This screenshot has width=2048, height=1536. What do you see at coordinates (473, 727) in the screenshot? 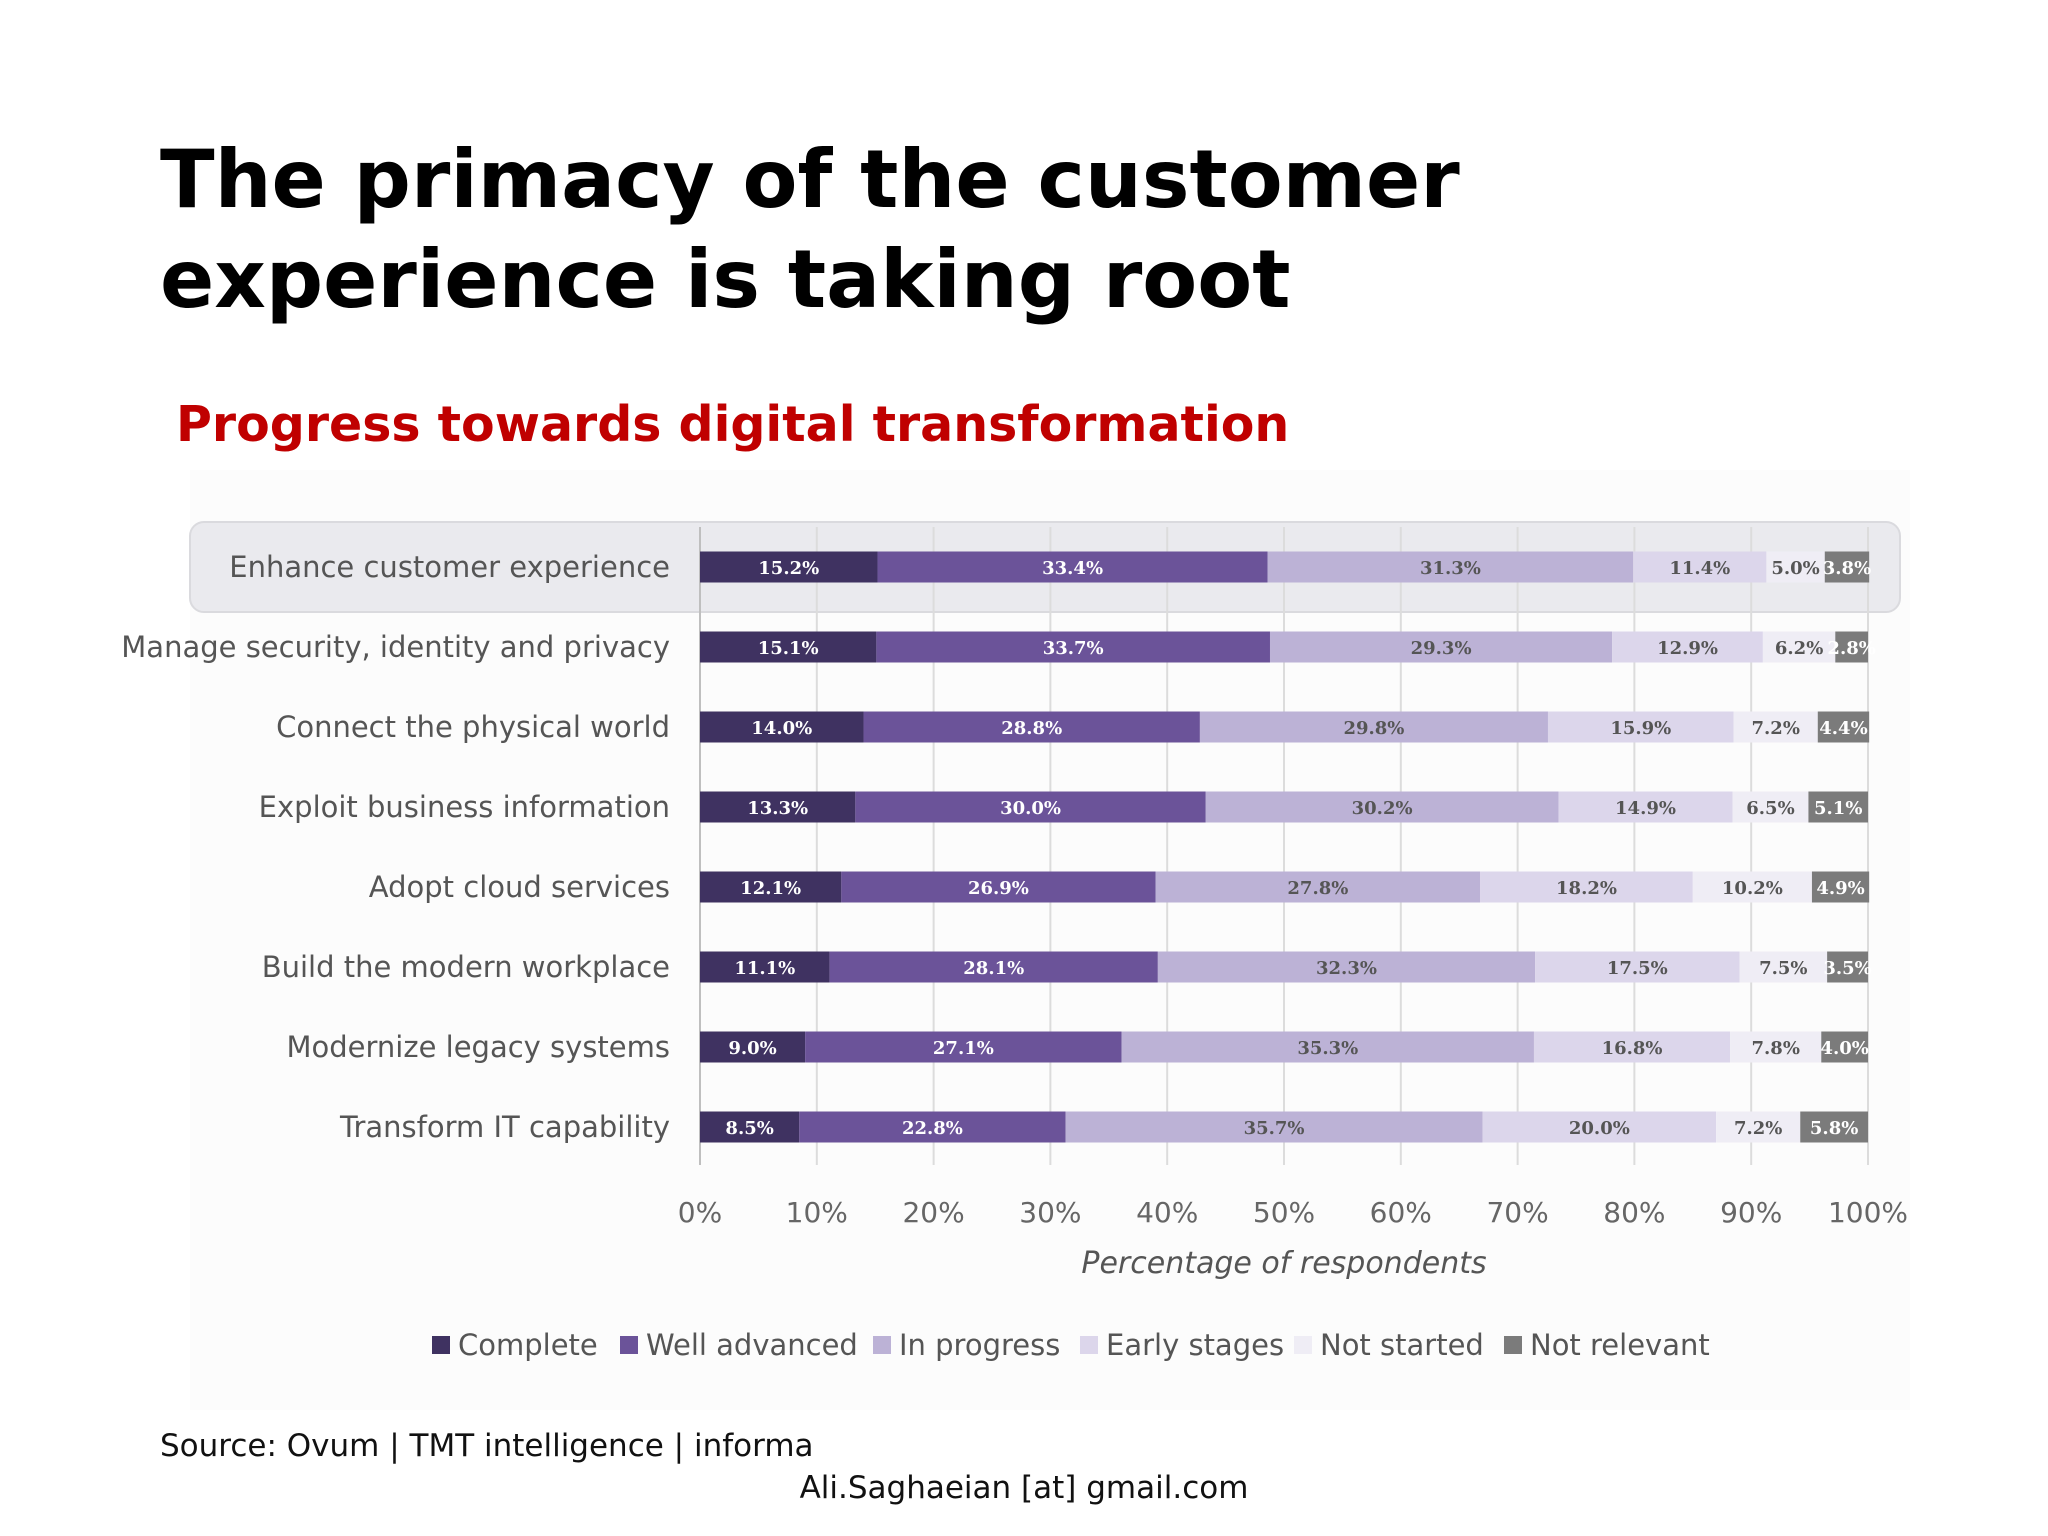
I see `category-label: Connect the physical world` at bounding box center [473, 727].